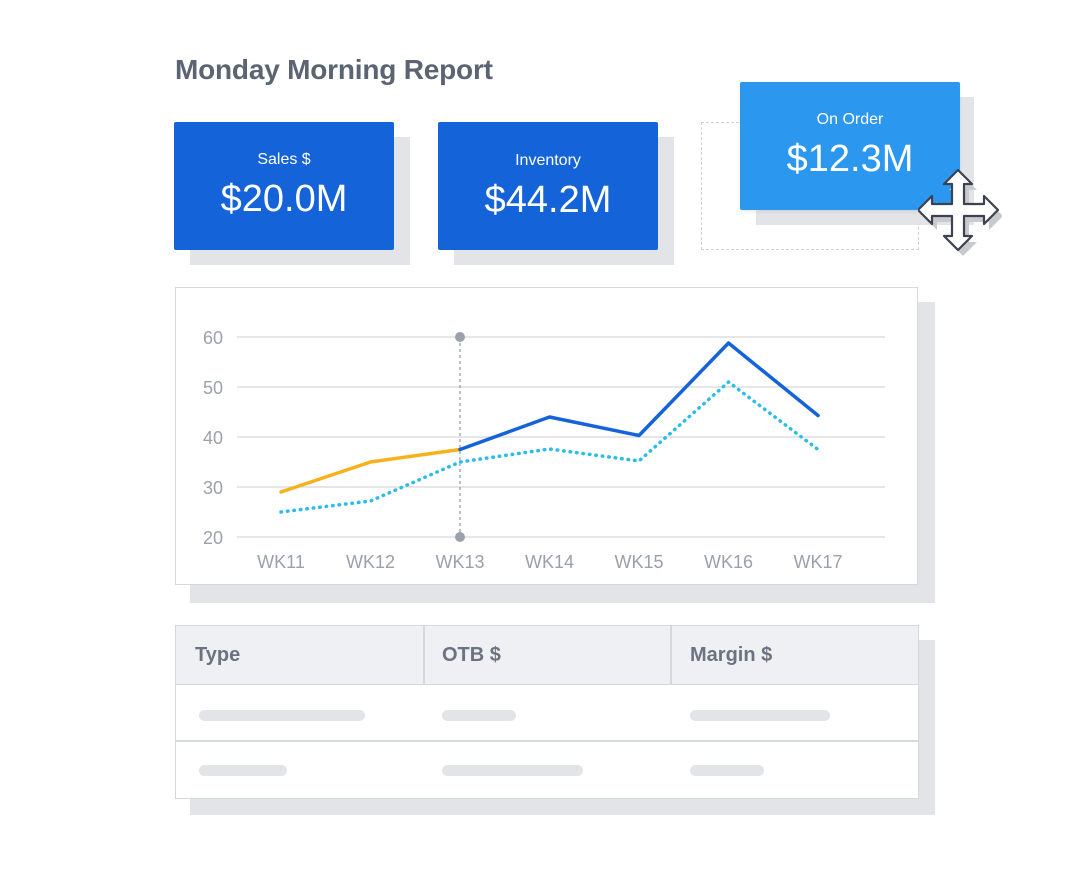 The width and height of the screenshot is (1092, 880). I want to click on kpi-card-sales: Sales $ $20.0M, so click(284, 186).